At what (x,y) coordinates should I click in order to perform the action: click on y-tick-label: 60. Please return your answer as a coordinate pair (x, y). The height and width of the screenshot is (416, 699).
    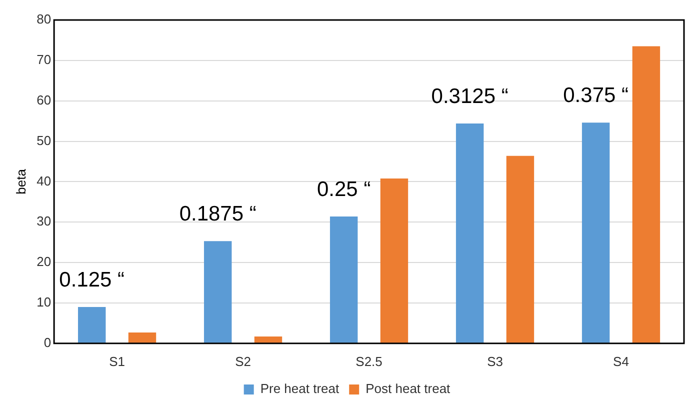
    Looking at the image, I should click on (44, 100).